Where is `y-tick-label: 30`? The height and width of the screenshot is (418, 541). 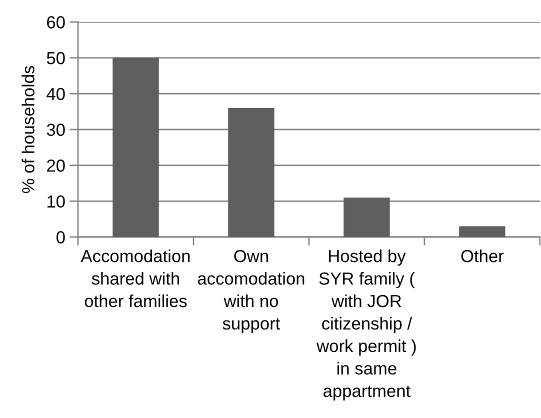 y-tick-label: 30 is located at coordinates (55, 130).